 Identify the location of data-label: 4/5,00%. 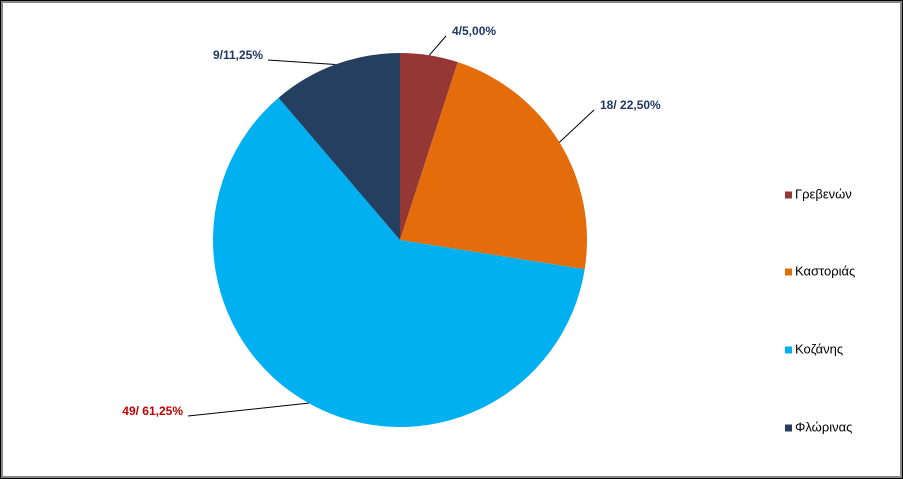
(474, 31).